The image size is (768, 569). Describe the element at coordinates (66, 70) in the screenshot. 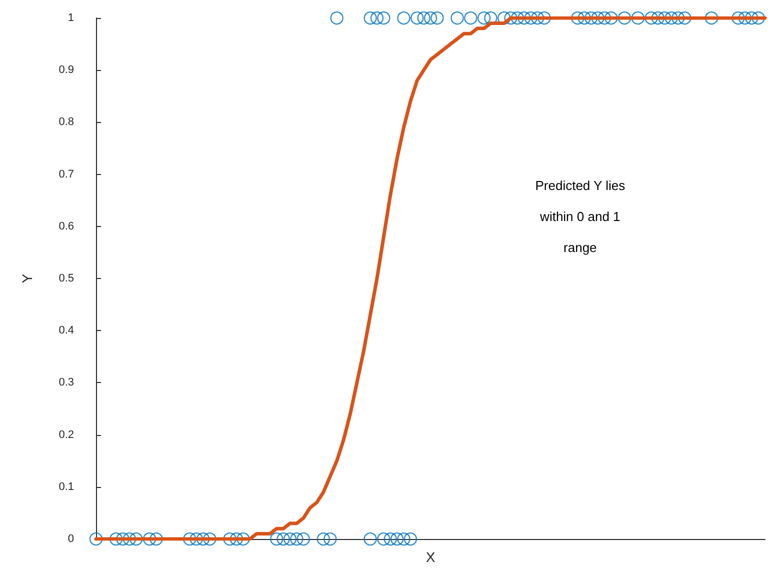

I see `y-tick-label: 0.9` at that location.